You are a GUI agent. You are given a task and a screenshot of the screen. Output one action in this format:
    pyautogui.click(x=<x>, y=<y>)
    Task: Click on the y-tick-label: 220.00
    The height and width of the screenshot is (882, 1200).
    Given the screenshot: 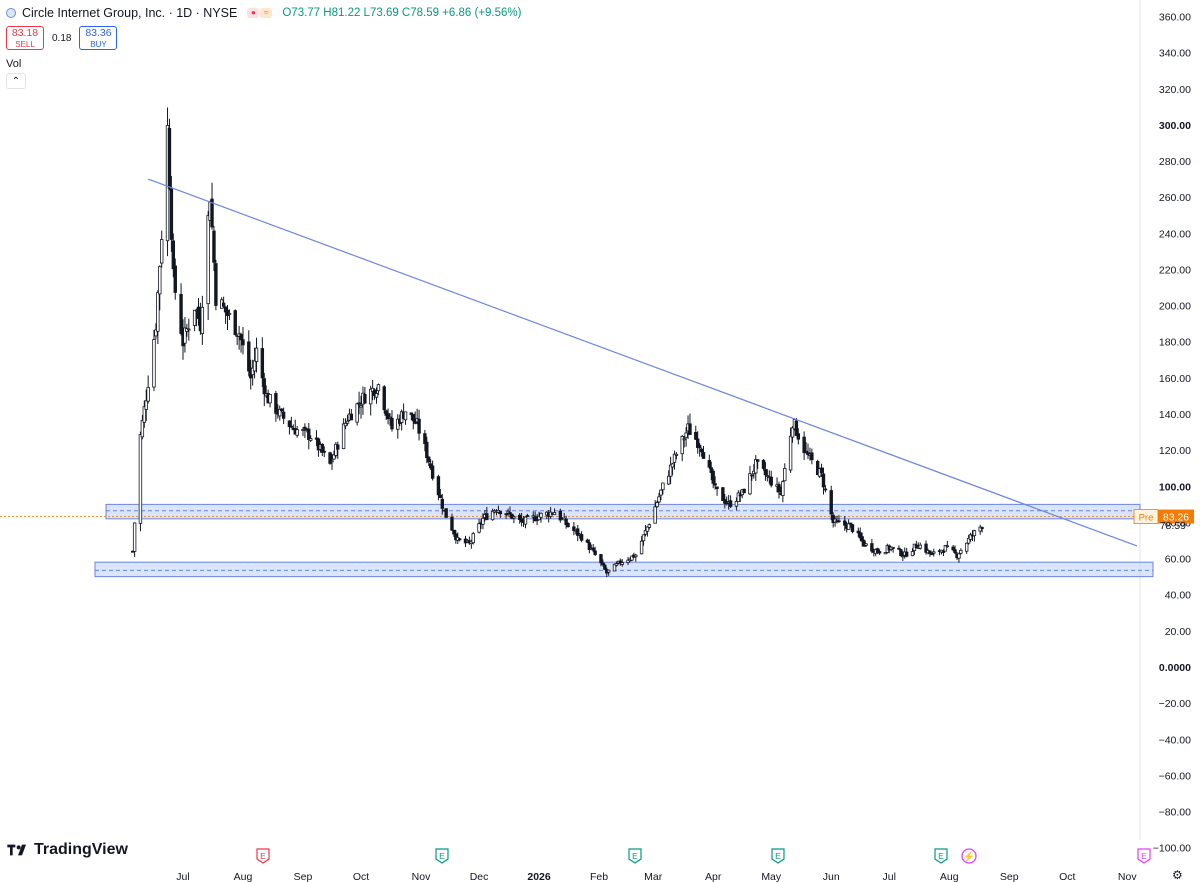 What is the action you would take?
    pyautogui.click(x=1175, y=270)
    